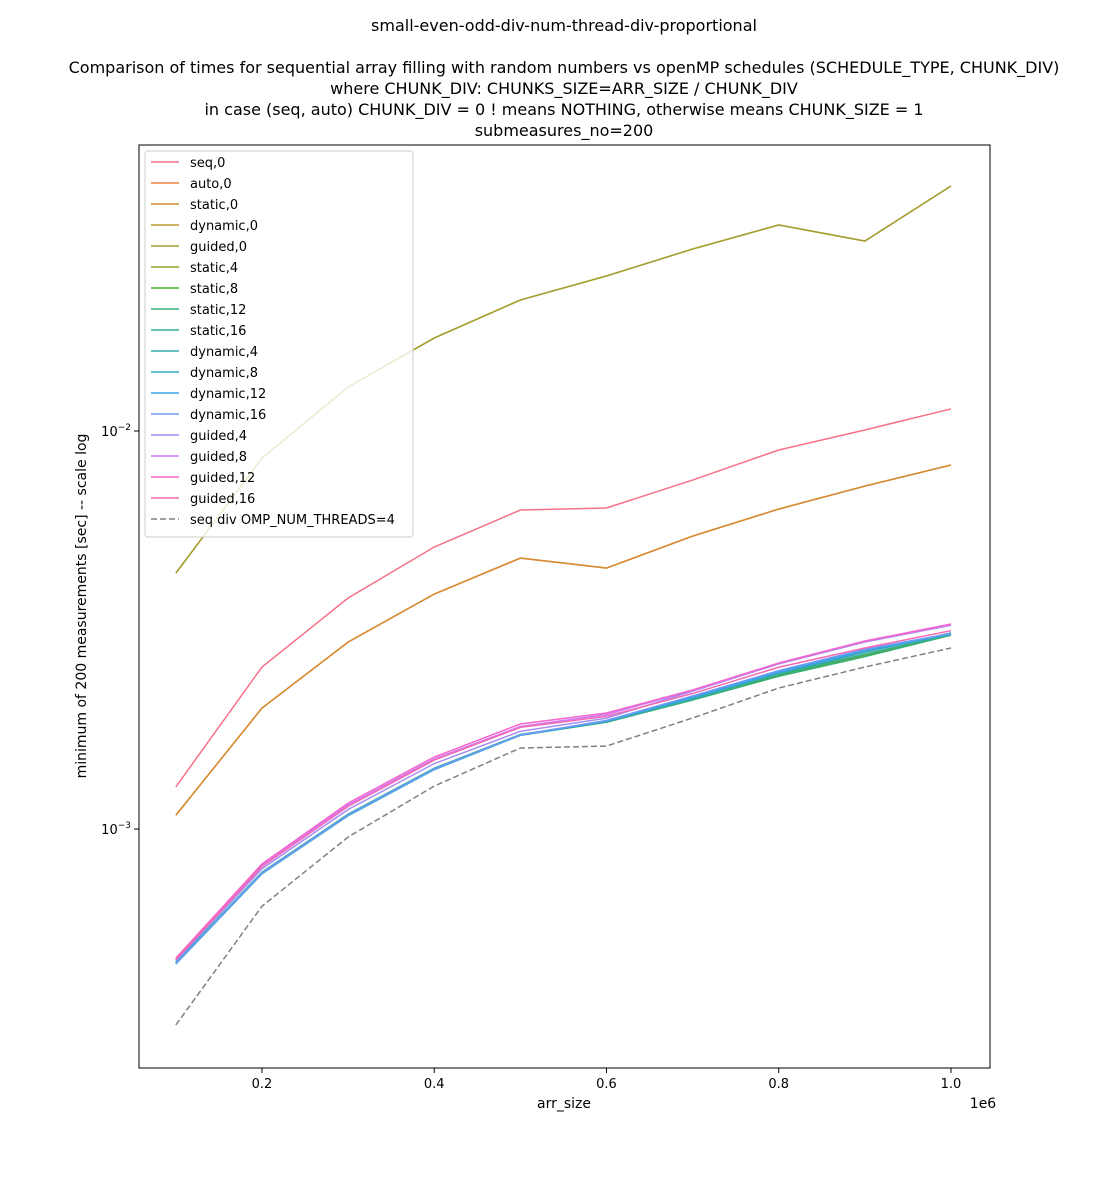 The width and height of the screenshot is (1100, 1204). Describe the element at coordinates (218, 436) in the screenshot. I see `legend-label: guided,4` at that location.